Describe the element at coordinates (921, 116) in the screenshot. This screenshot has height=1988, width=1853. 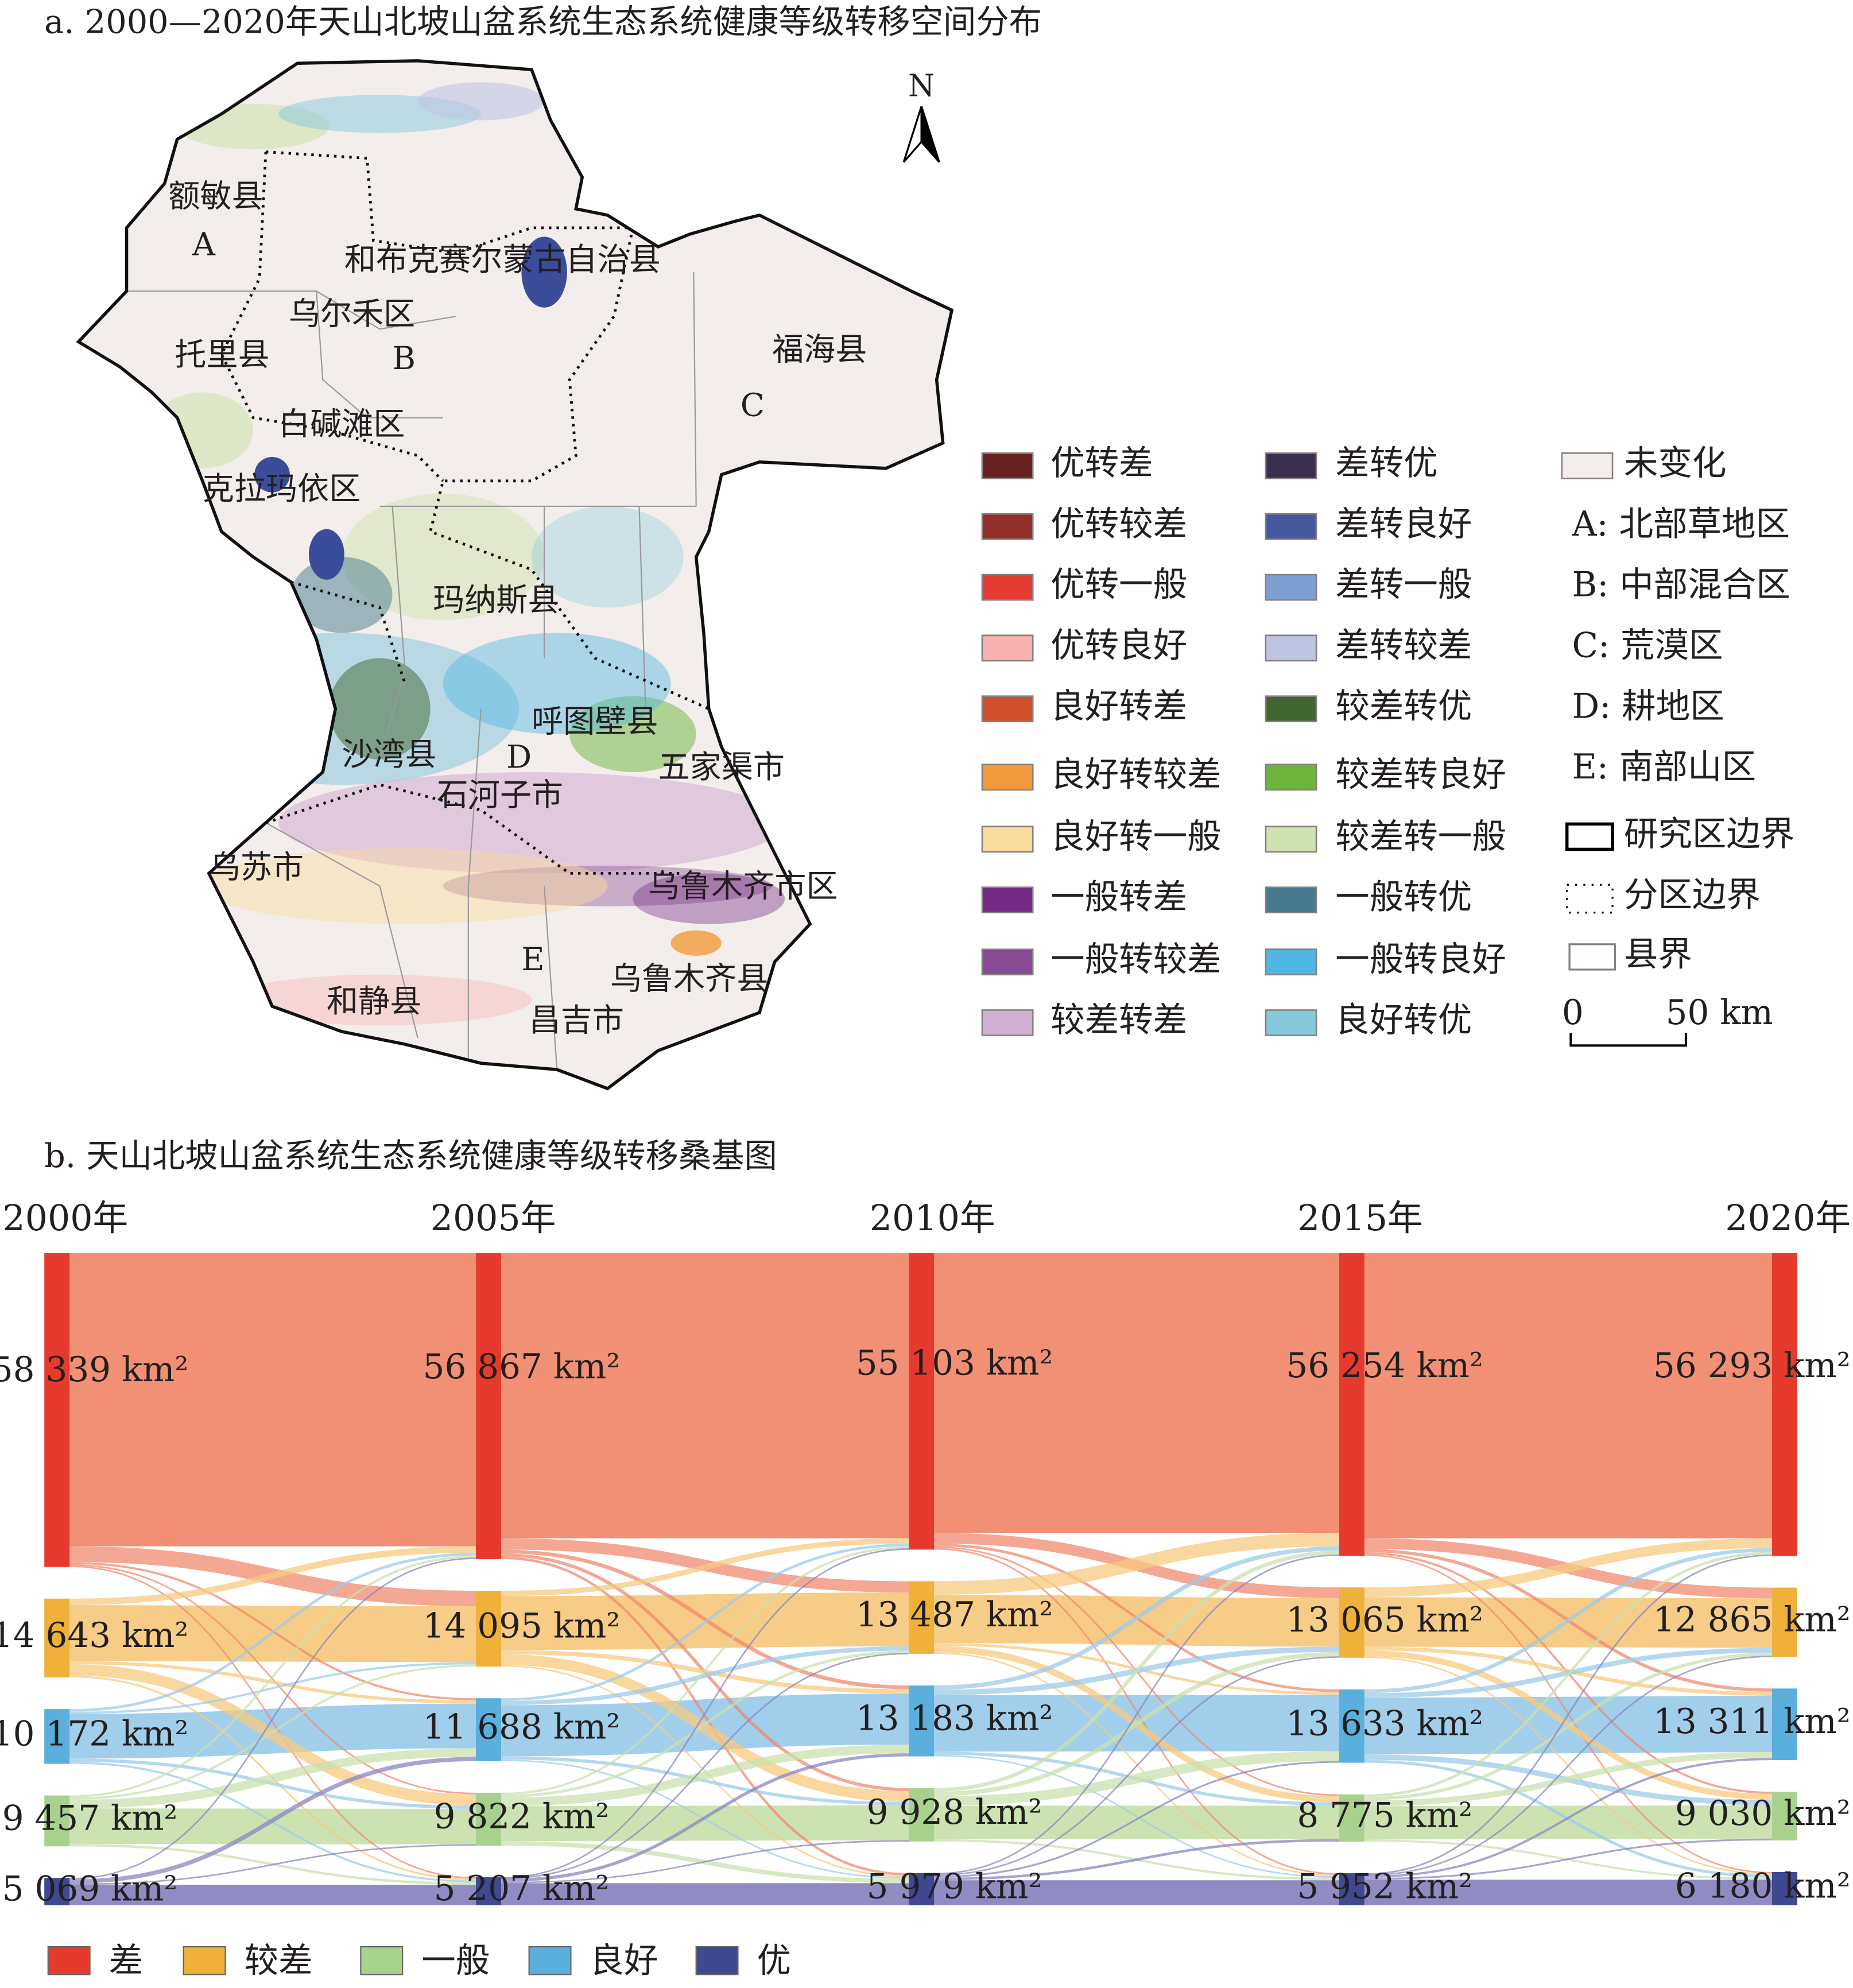
I see `north-arrow-icon: N` at that location.